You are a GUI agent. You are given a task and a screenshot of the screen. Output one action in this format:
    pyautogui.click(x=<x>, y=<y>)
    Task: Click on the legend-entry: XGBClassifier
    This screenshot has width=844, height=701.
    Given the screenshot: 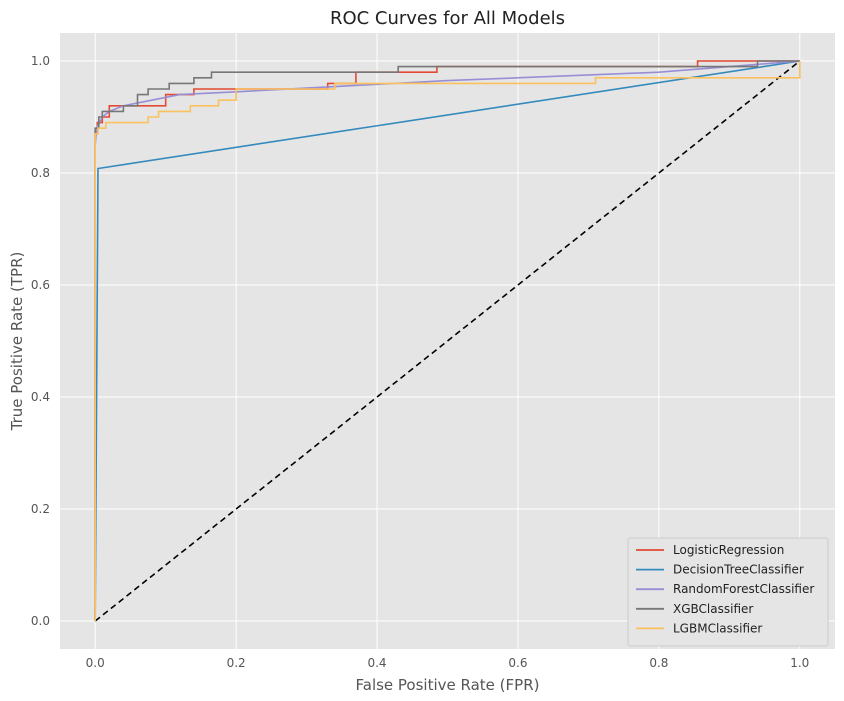 What is the action you would take?
    pyautogui.click(x=713, y=609)
    